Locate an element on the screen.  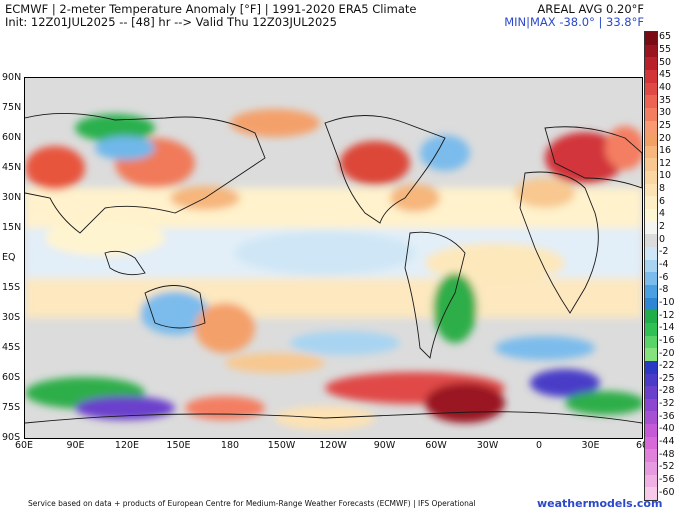
legend-label: 12 is located at coordinates (665, 163).